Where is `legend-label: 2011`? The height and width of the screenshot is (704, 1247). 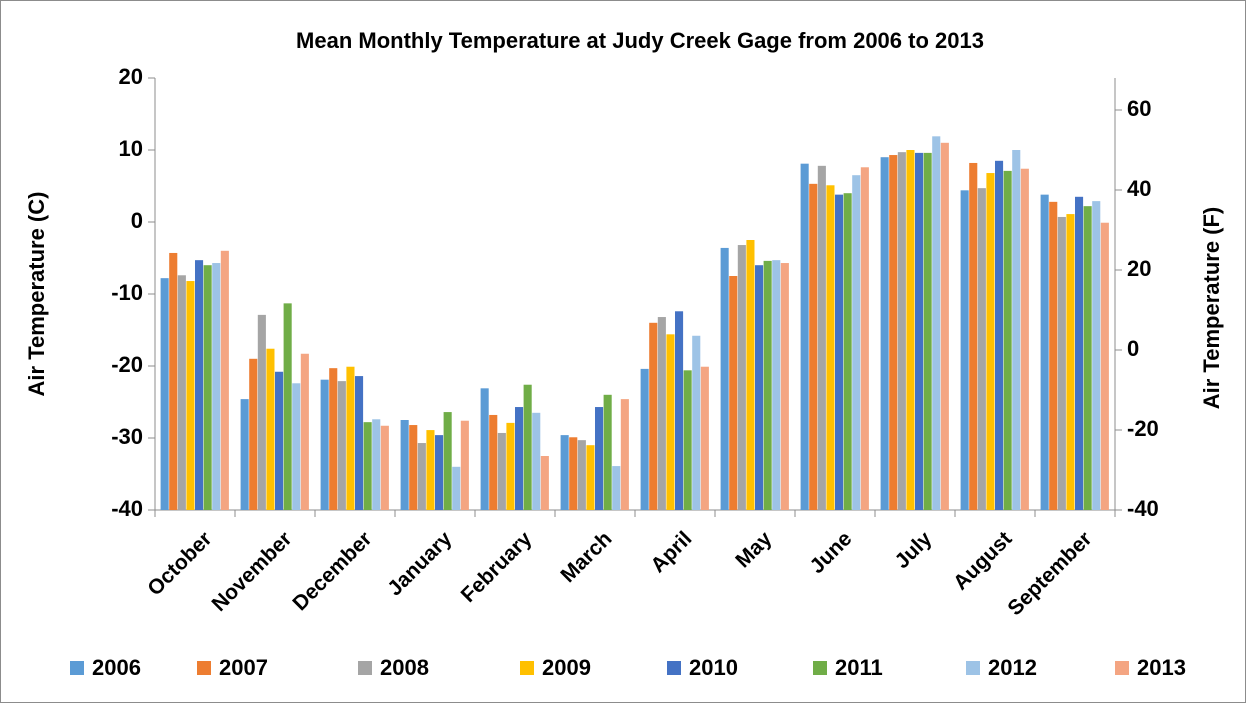
legend-label: 2011 is located at coordinates (859, 667).